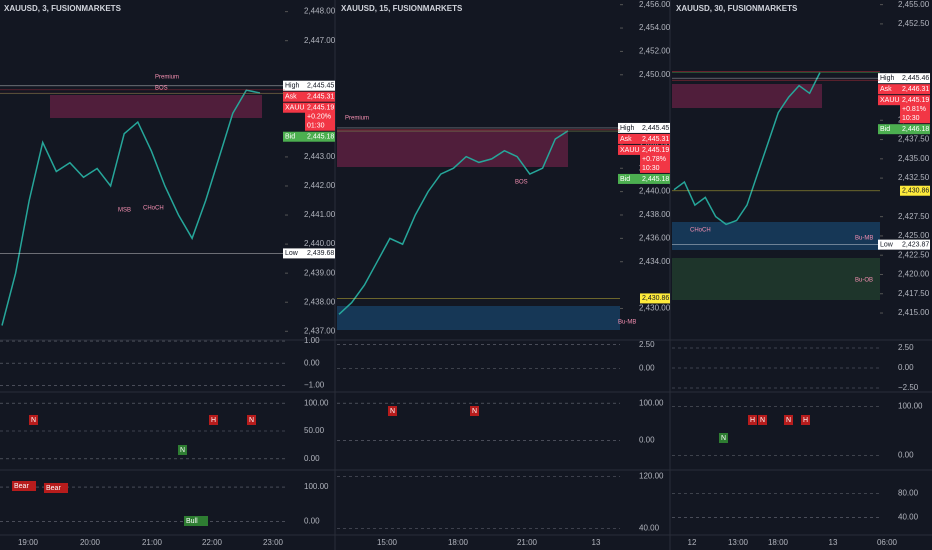 The width and height of the screenshot is (932, 550). I want to click on tag-detail: +0.20%, so click(319, 117).